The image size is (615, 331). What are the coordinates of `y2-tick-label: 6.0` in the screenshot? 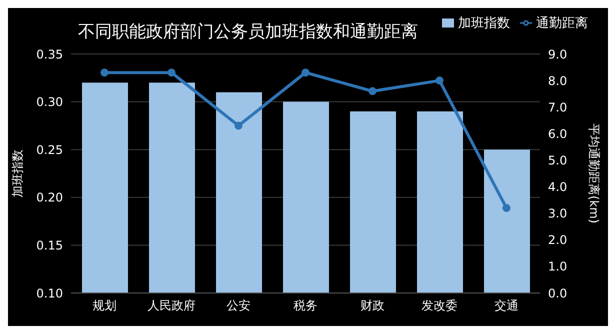 It's located at (558, 133).